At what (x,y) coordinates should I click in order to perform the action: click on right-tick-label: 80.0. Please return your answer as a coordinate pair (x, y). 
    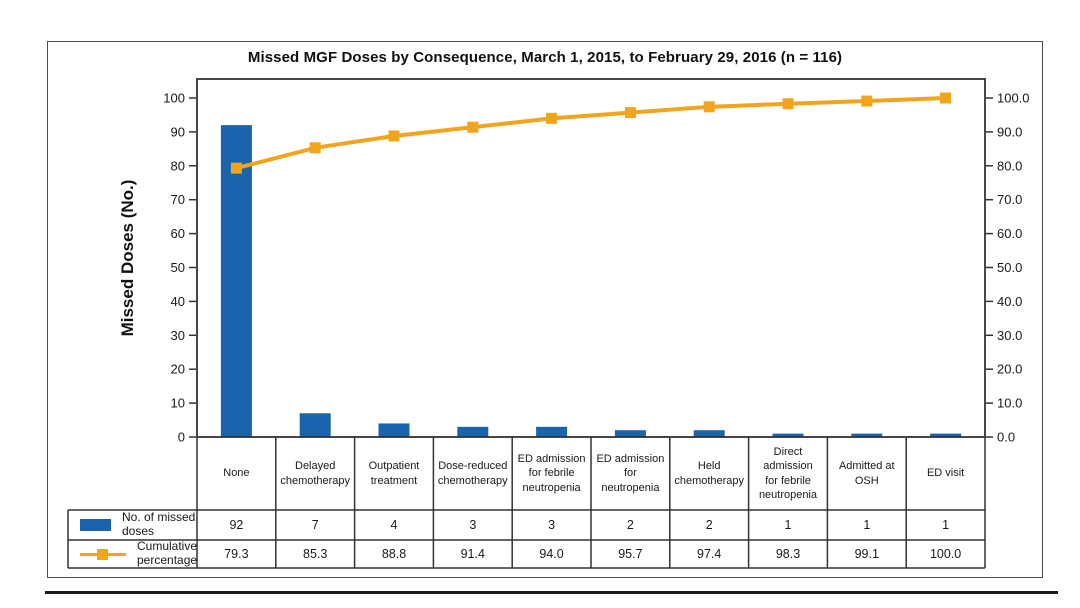
    Looking at the image, I should click on (1009, 165).